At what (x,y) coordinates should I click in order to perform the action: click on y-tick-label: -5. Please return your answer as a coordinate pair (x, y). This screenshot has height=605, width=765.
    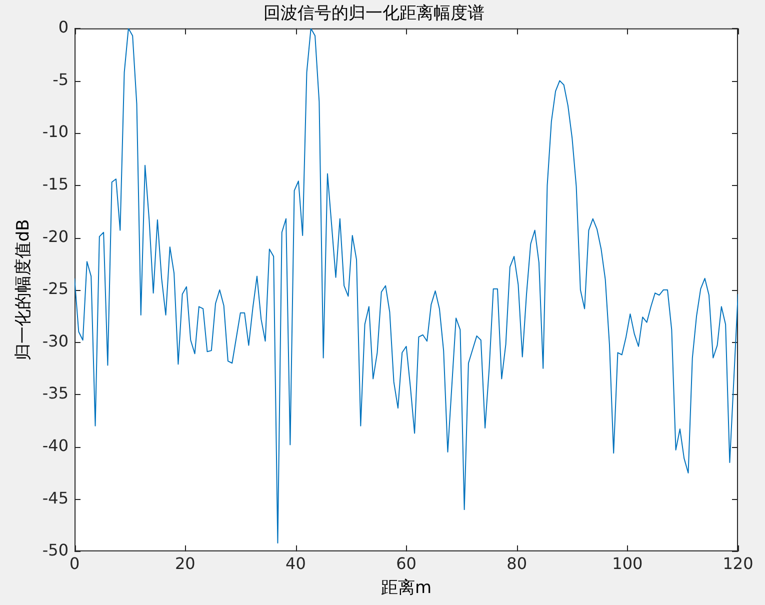
    Looking at the image, I should click on (60, 79).